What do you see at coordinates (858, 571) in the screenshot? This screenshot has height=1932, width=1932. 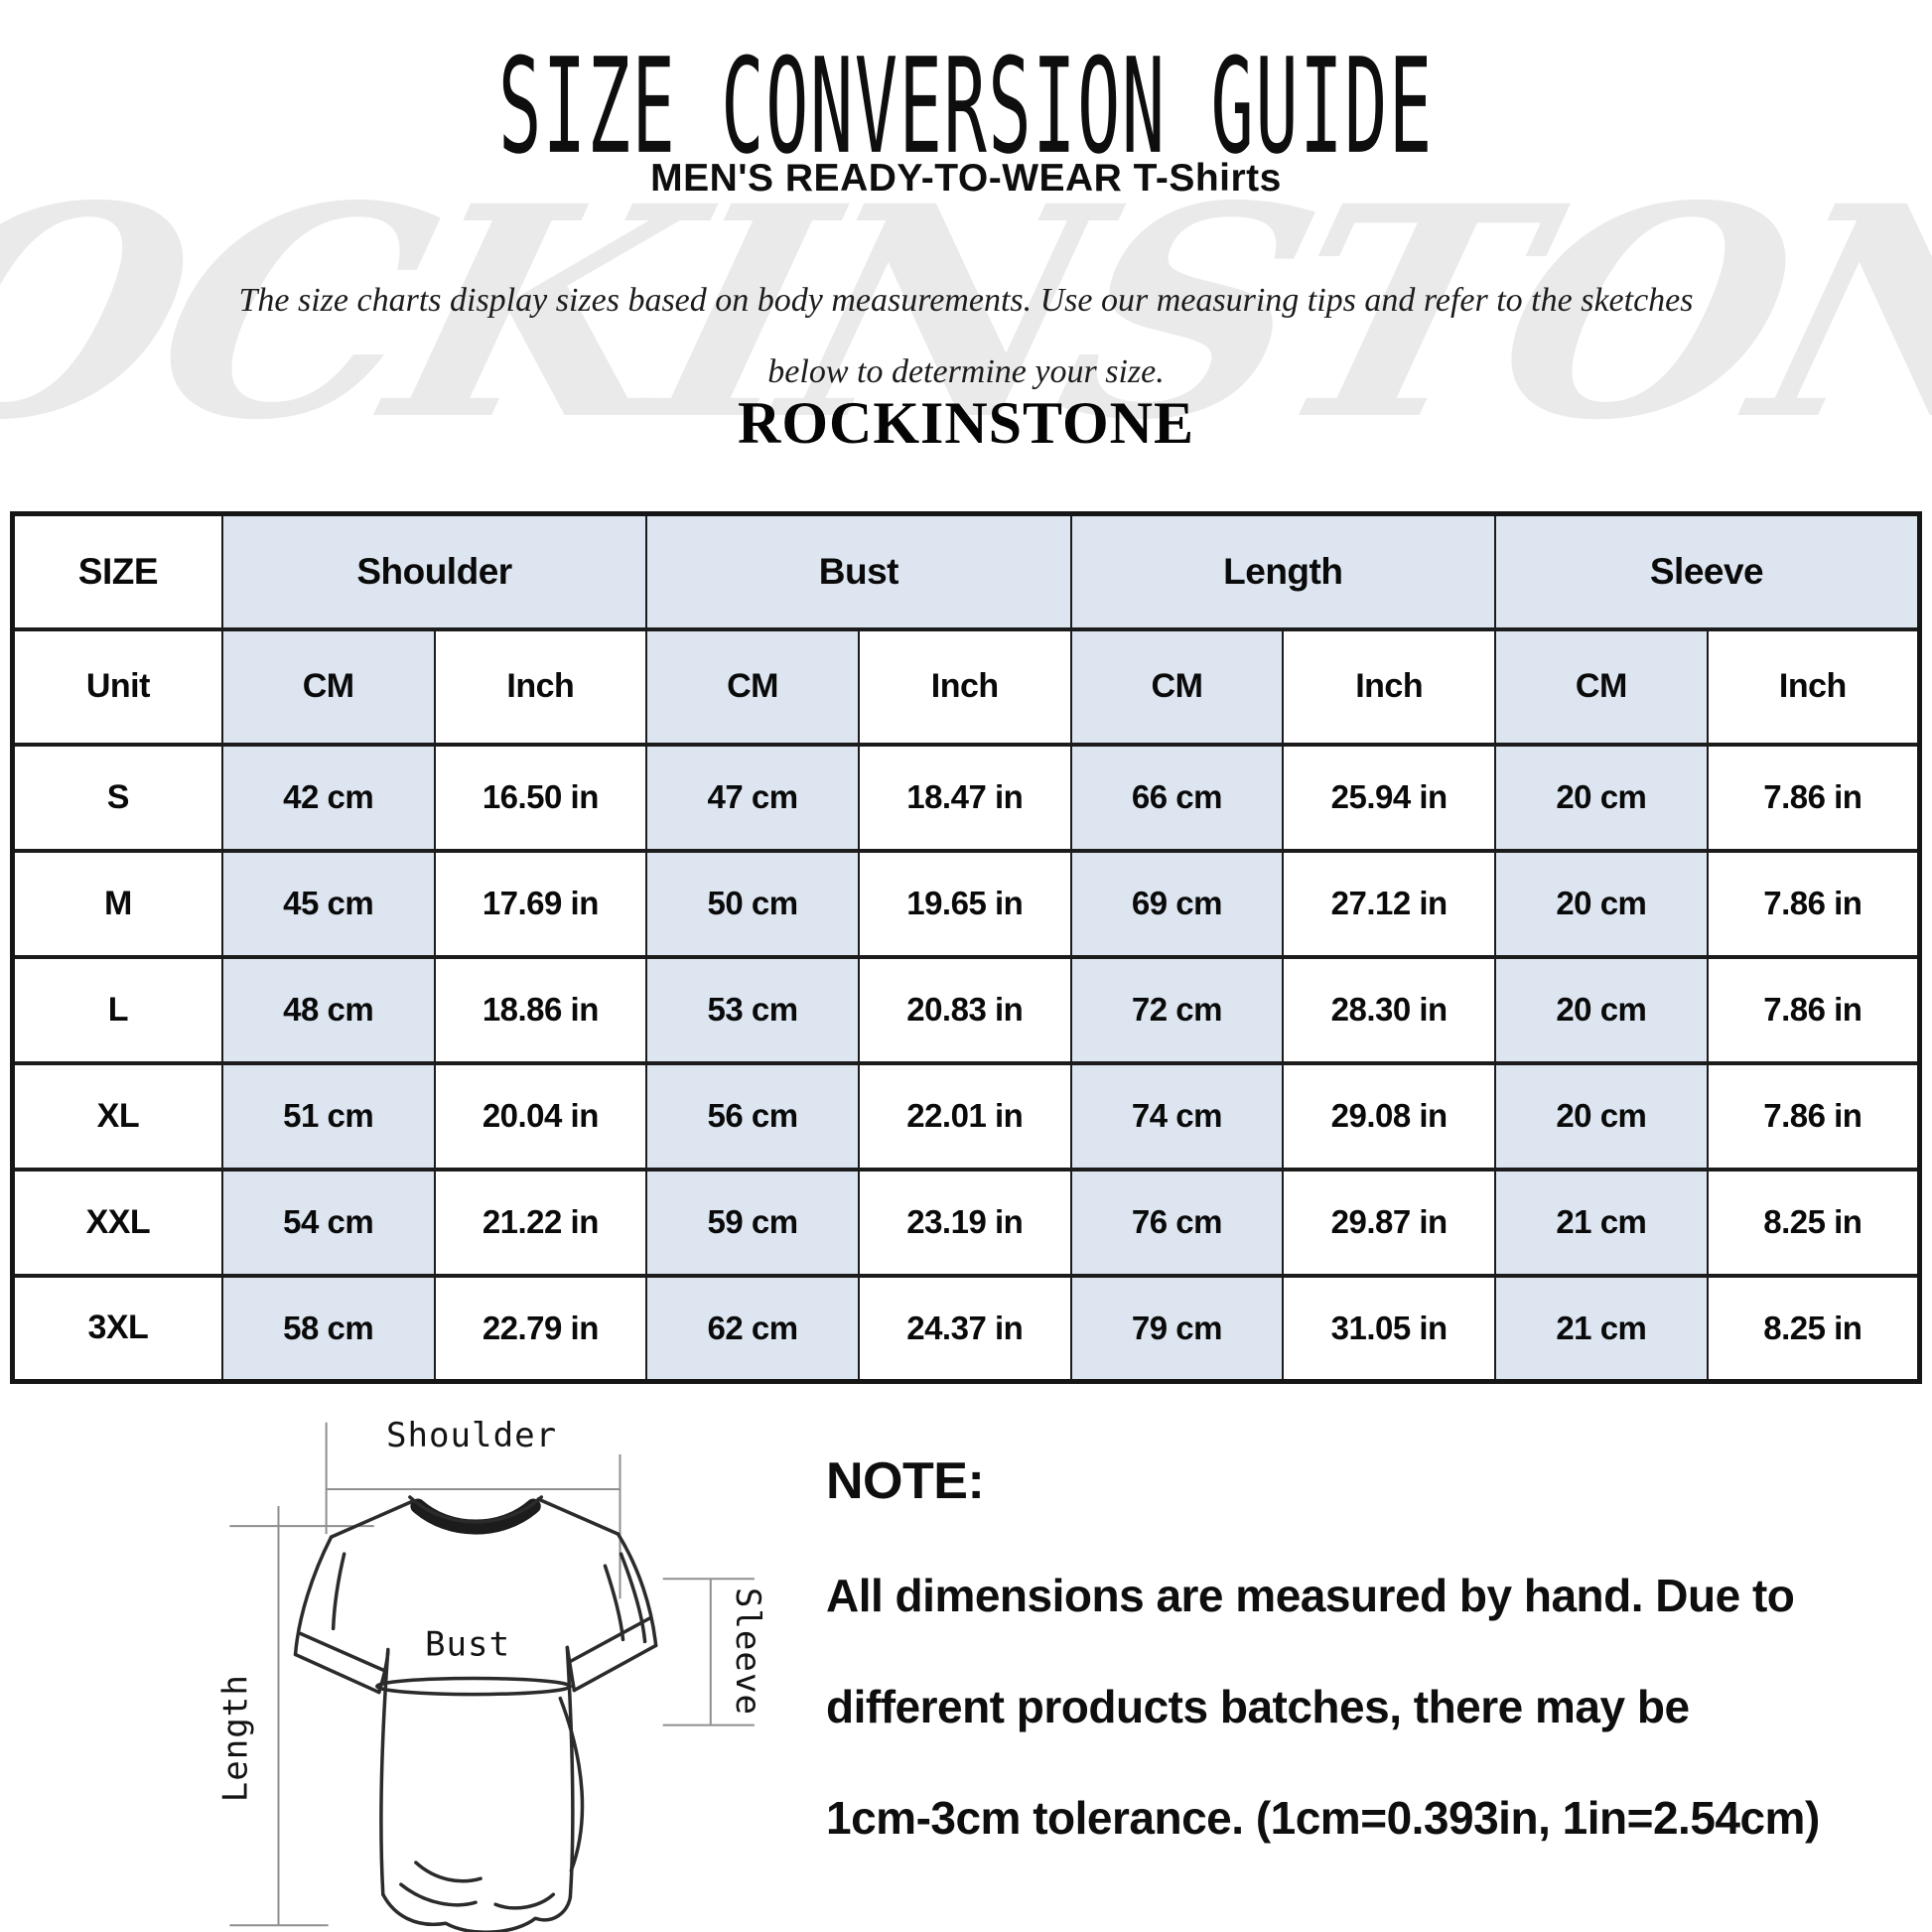 I see `col-header-bust: Bust` at bounding box center [858, 571].